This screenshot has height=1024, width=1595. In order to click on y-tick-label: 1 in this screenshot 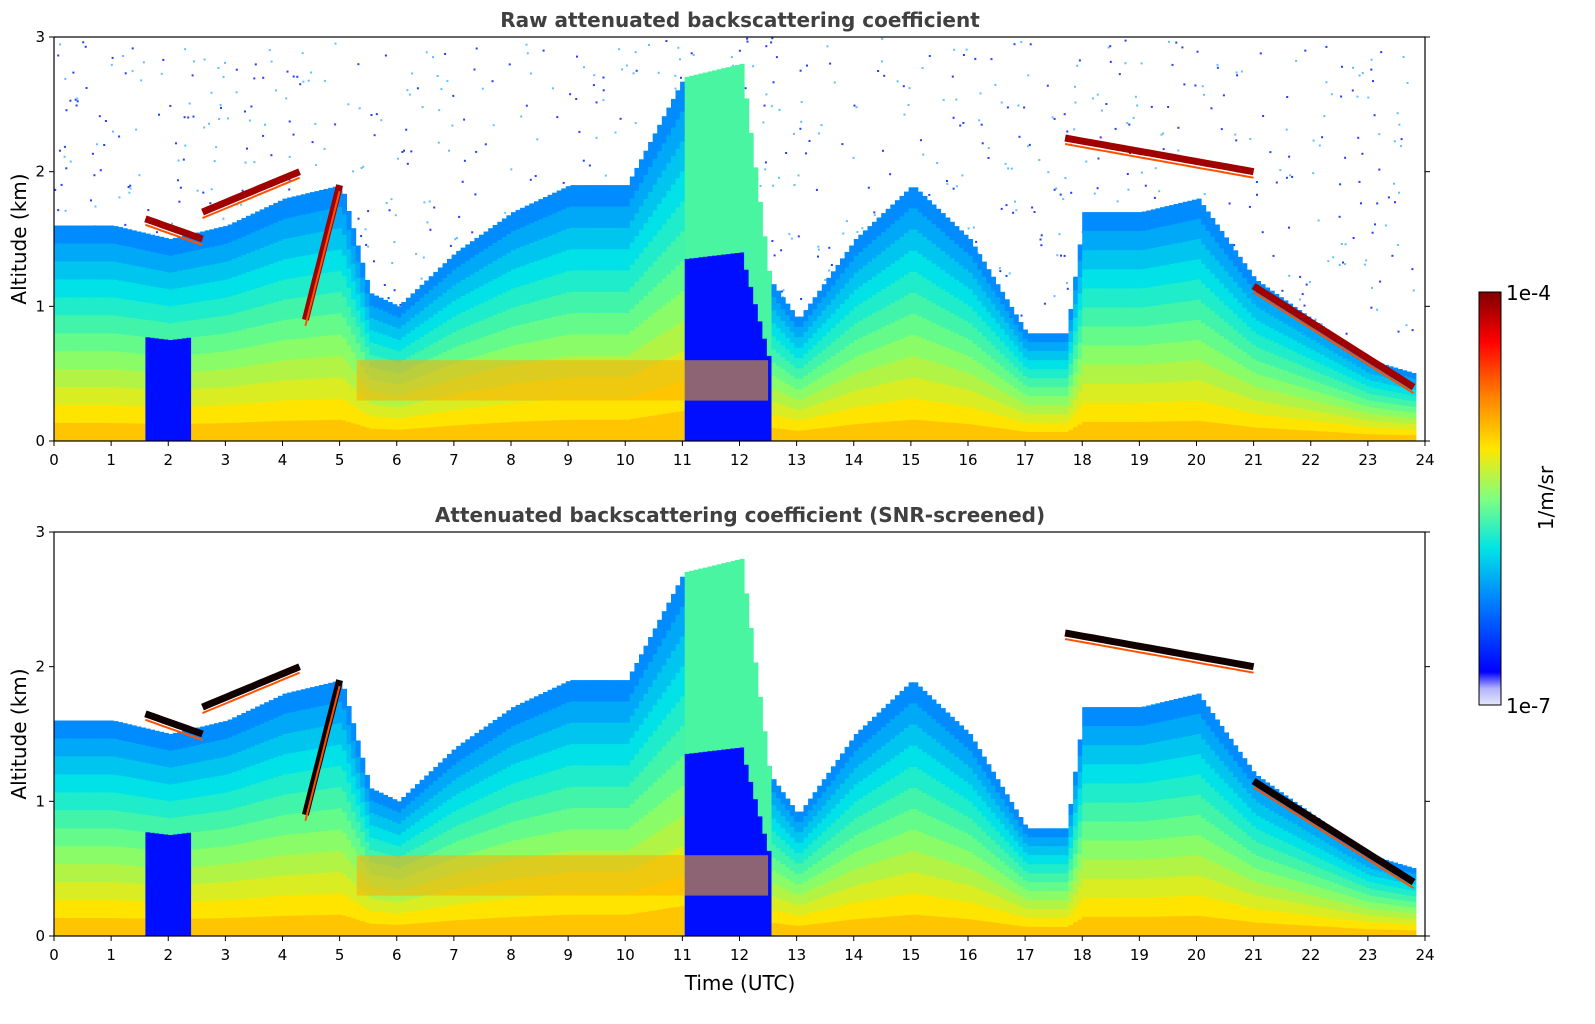, I will do `click(40, 306)`.